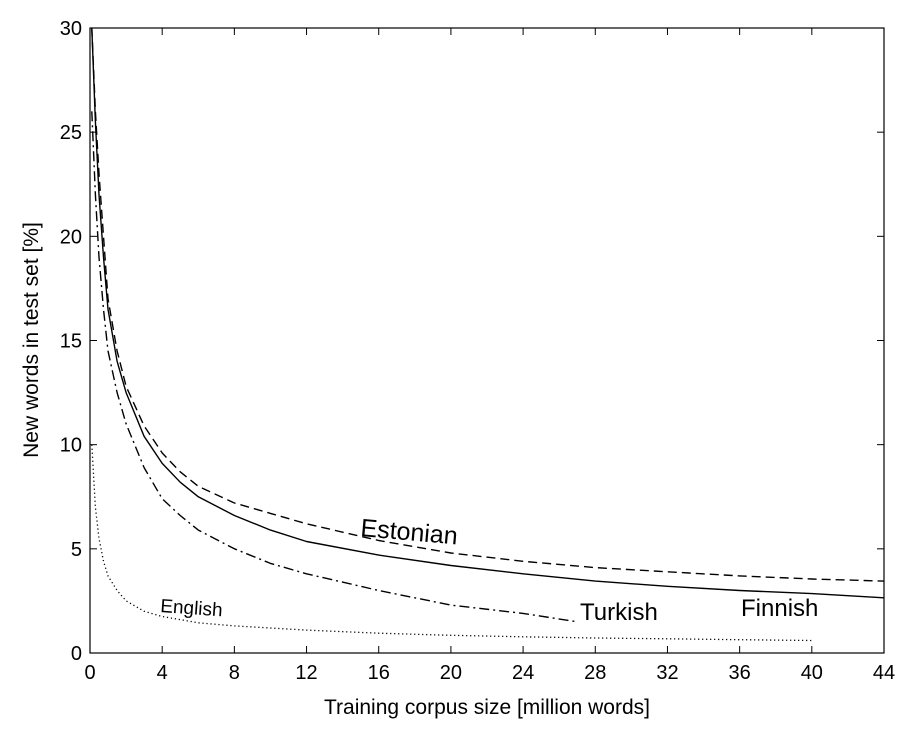 This screenshot has width=923, height=730. What do you see at coordinates (192, 608) in the screenshot?
I see `series-label-english: English` at bounding box center [192, 608].